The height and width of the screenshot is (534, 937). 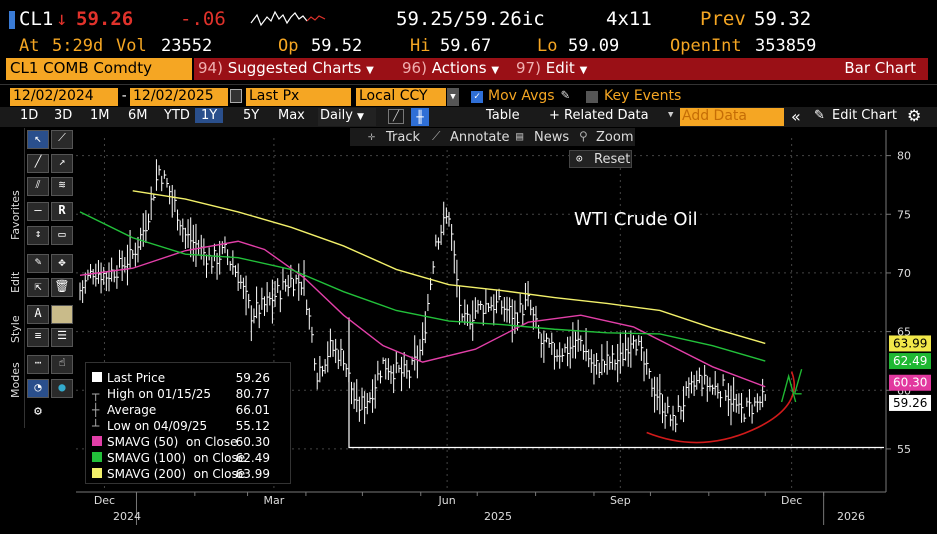 I want to click on zoom-icon: ⚲, so click(x=583, y=136).